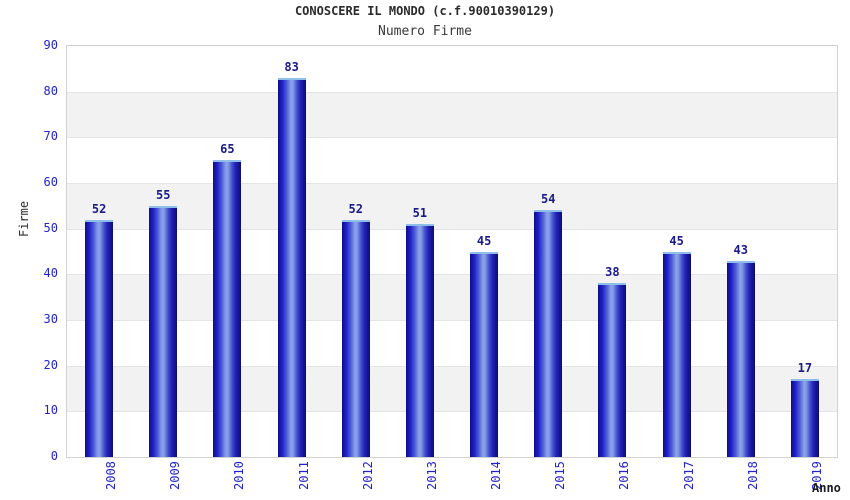 This screenshot has width=850, height=500. What do you see at coordinates (420, 213) in the screenshot?
I see `bar-value-label: 51` at bounding box center [420, 213].